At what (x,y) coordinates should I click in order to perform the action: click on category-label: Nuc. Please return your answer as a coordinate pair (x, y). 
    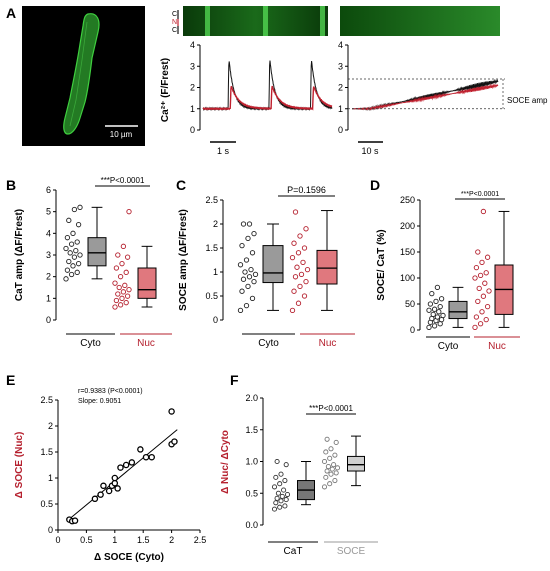
    Looking at the image, I should click on (146, 343).